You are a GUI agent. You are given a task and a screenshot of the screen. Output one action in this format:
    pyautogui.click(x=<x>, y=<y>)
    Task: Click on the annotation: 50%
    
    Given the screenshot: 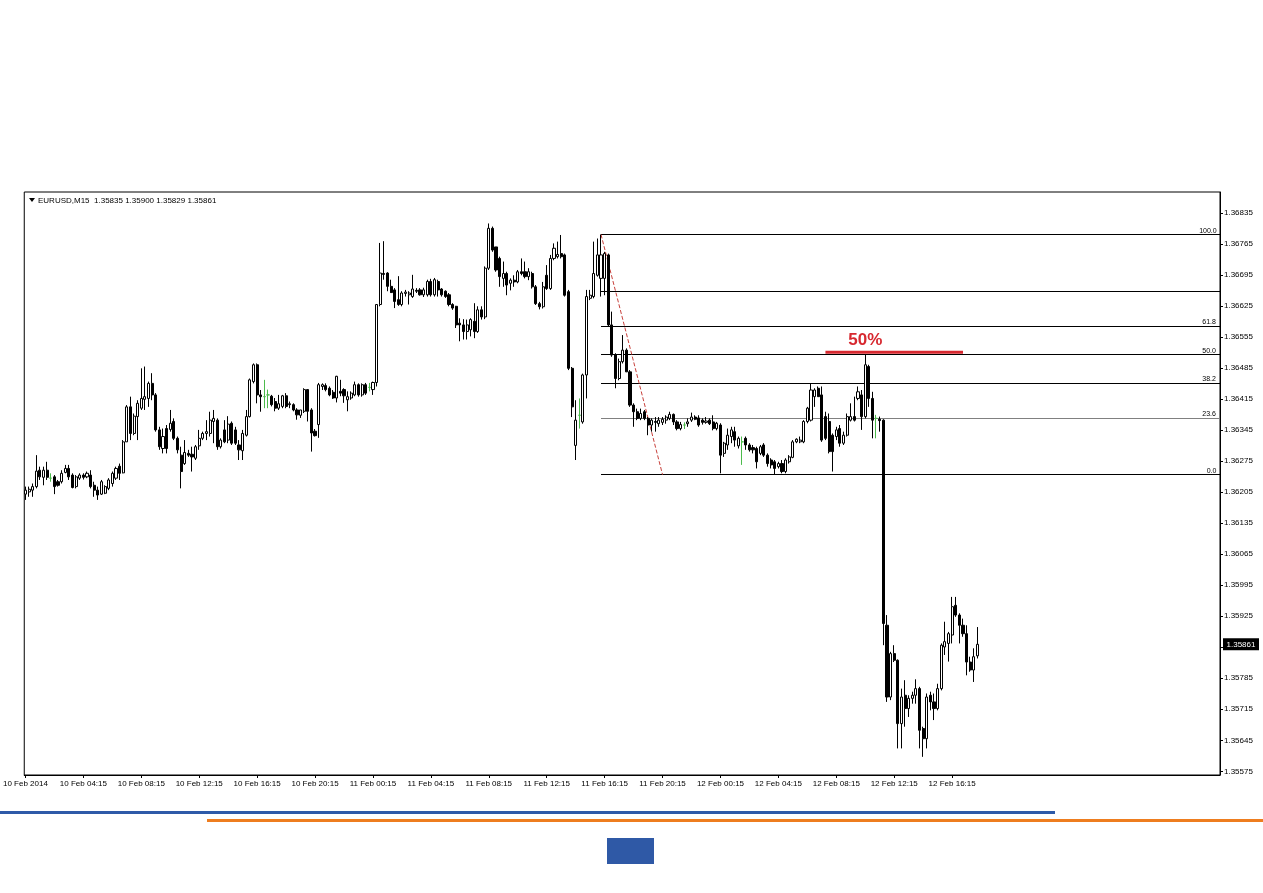 What is the action you would take?
    pyautogui.click(x=865, y=340)
    